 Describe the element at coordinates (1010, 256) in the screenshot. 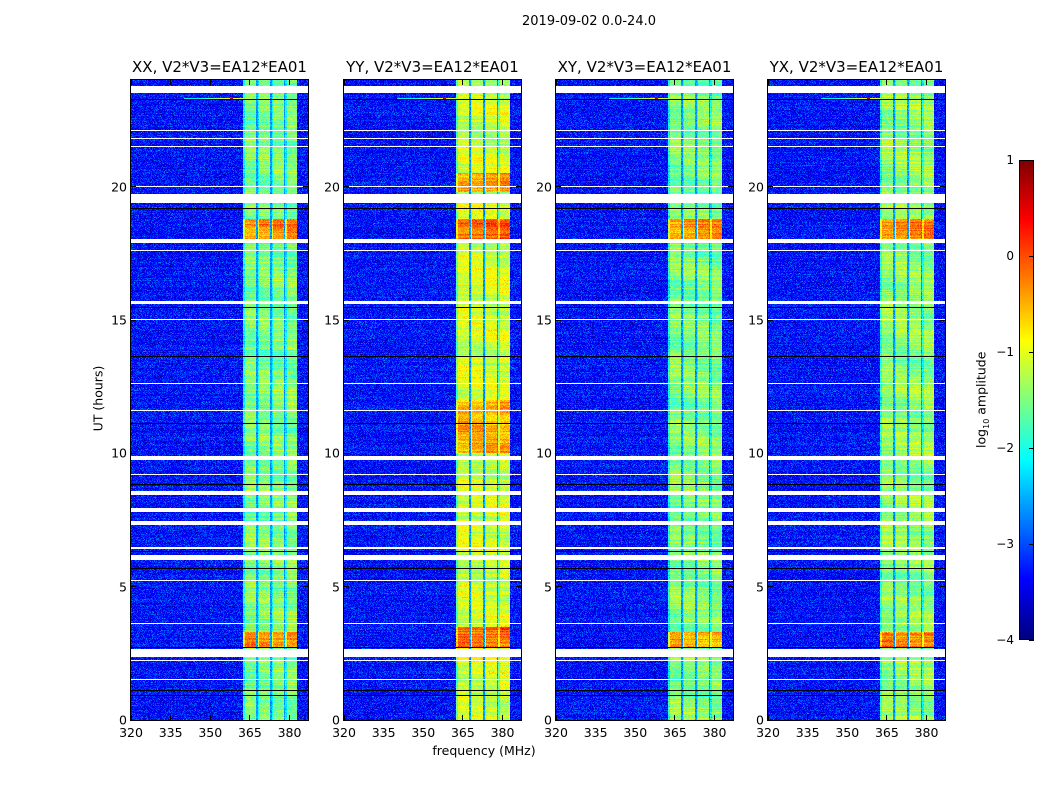

I see `colorbar-tick-label: 0` at that location.